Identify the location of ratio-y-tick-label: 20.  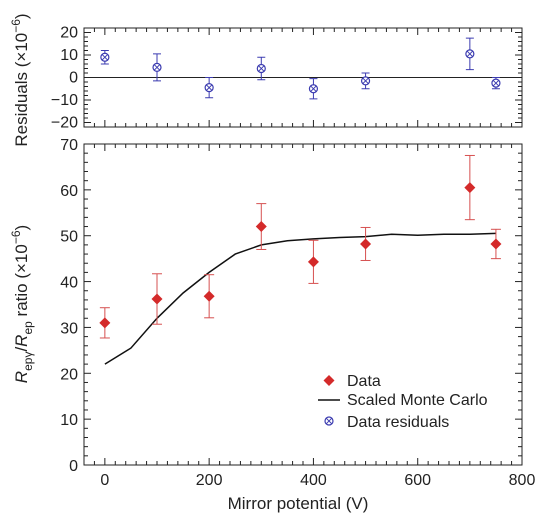
(69, 374).